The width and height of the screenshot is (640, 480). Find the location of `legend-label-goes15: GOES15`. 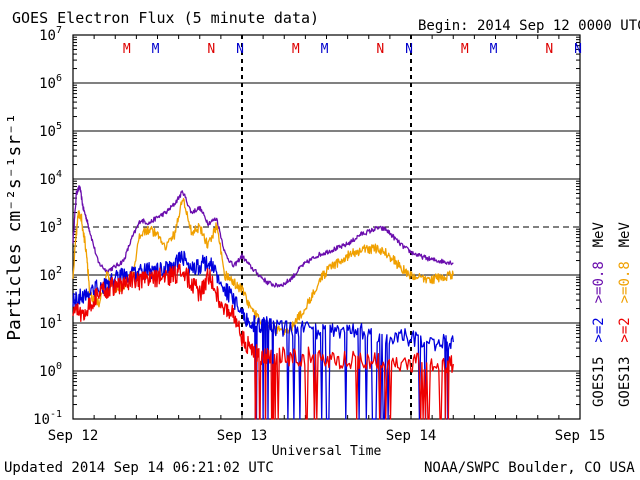

legend-label-goes15: GOES15 is located at coordinates (599, 381).